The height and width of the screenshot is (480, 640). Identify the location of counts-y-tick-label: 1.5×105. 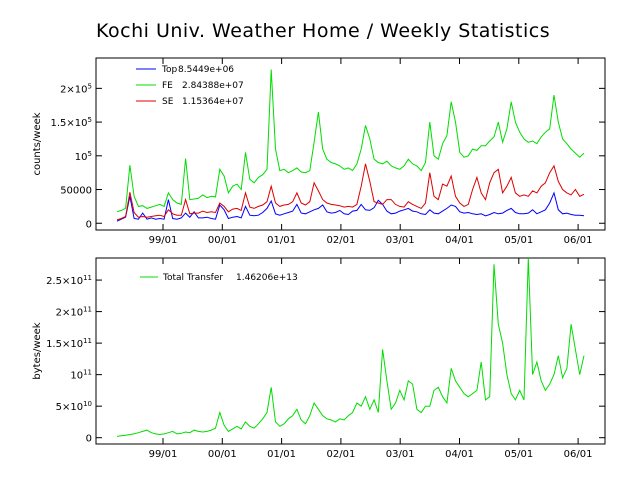
(71, 122).